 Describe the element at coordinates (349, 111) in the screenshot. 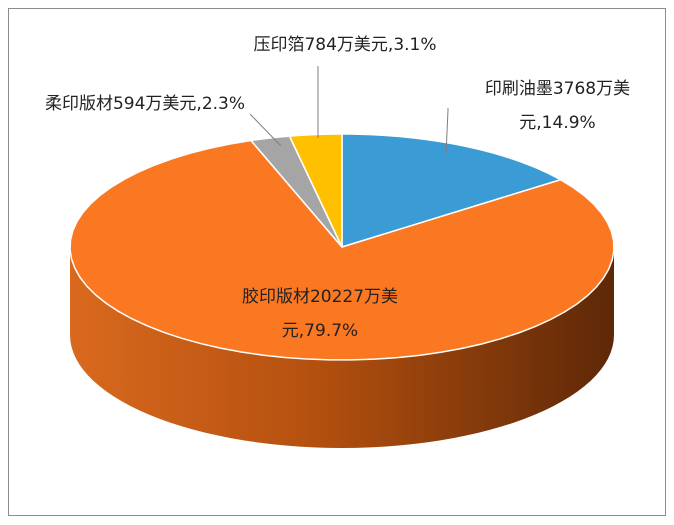

I see `leader-lines` at that location.